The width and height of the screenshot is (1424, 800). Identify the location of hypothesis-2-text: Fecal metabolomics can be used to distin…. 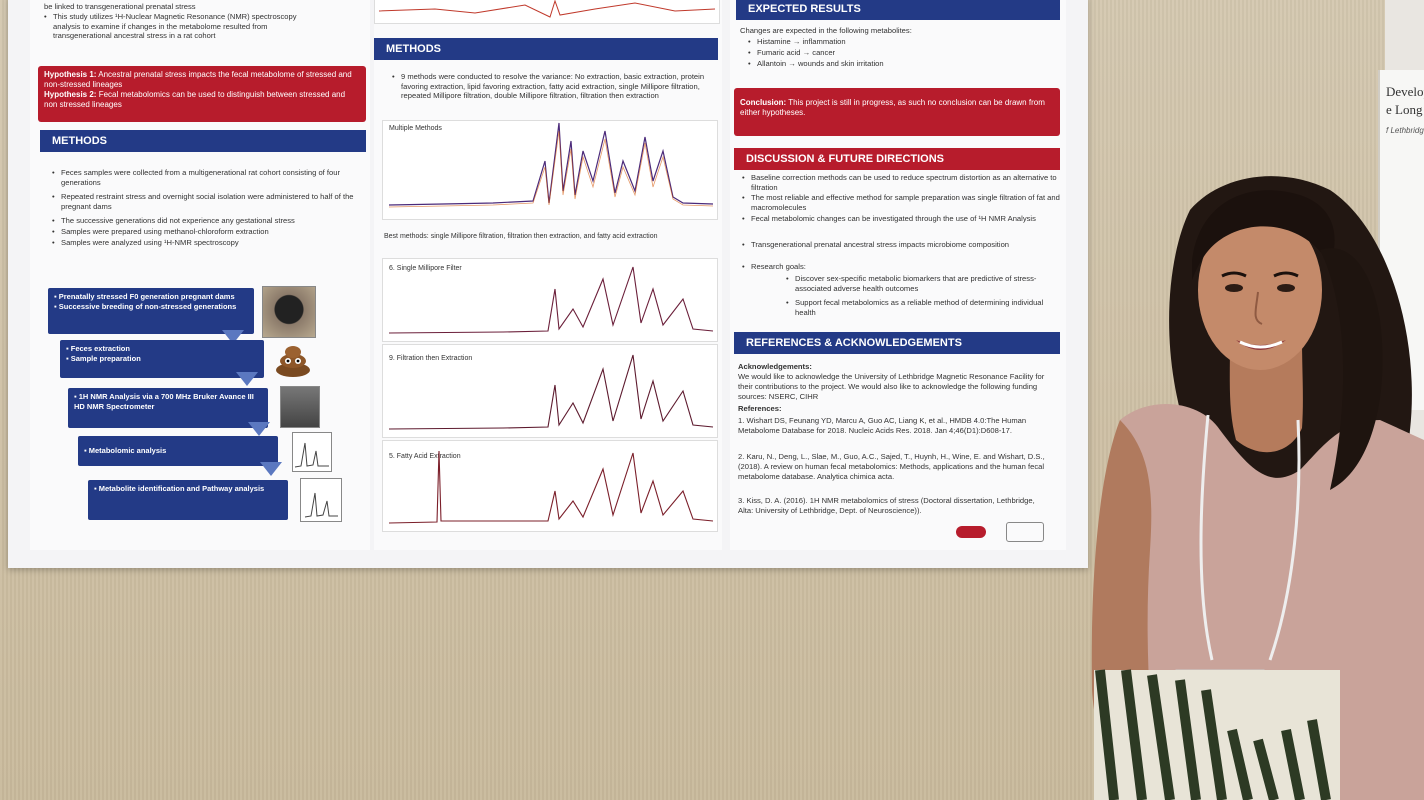
(195, 99).